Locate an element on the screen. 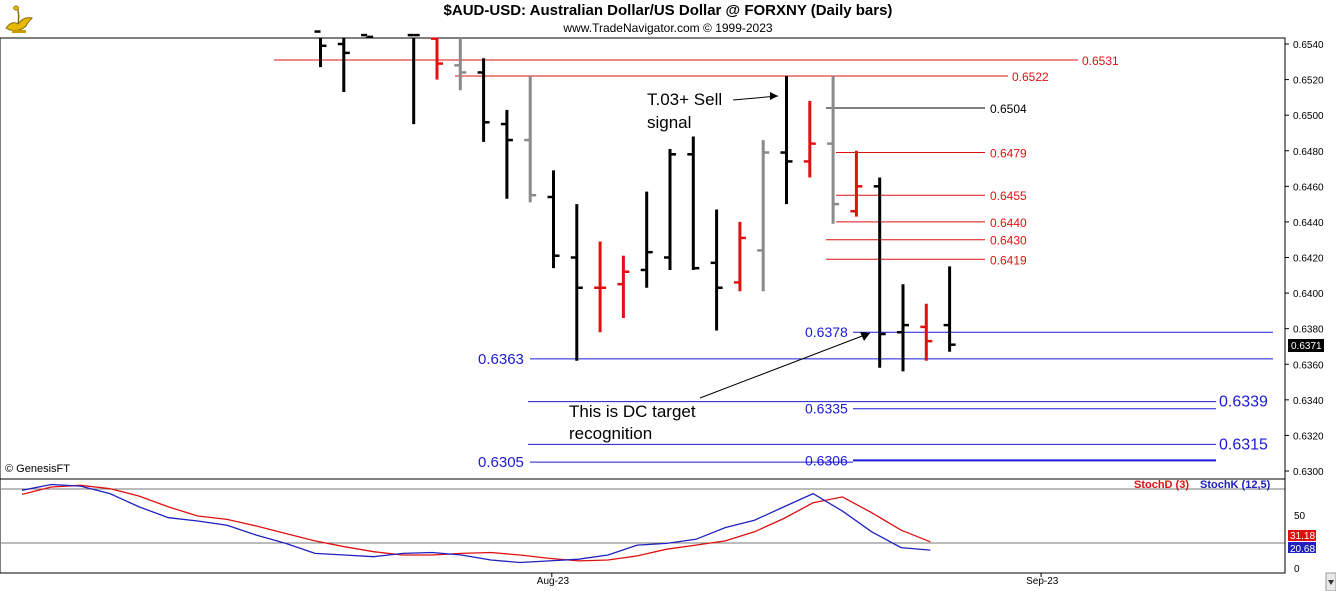 The height and width of the screenshot is (591, 1336). y-tick-label: 0.6540 is located at coordinates (1308, 45).